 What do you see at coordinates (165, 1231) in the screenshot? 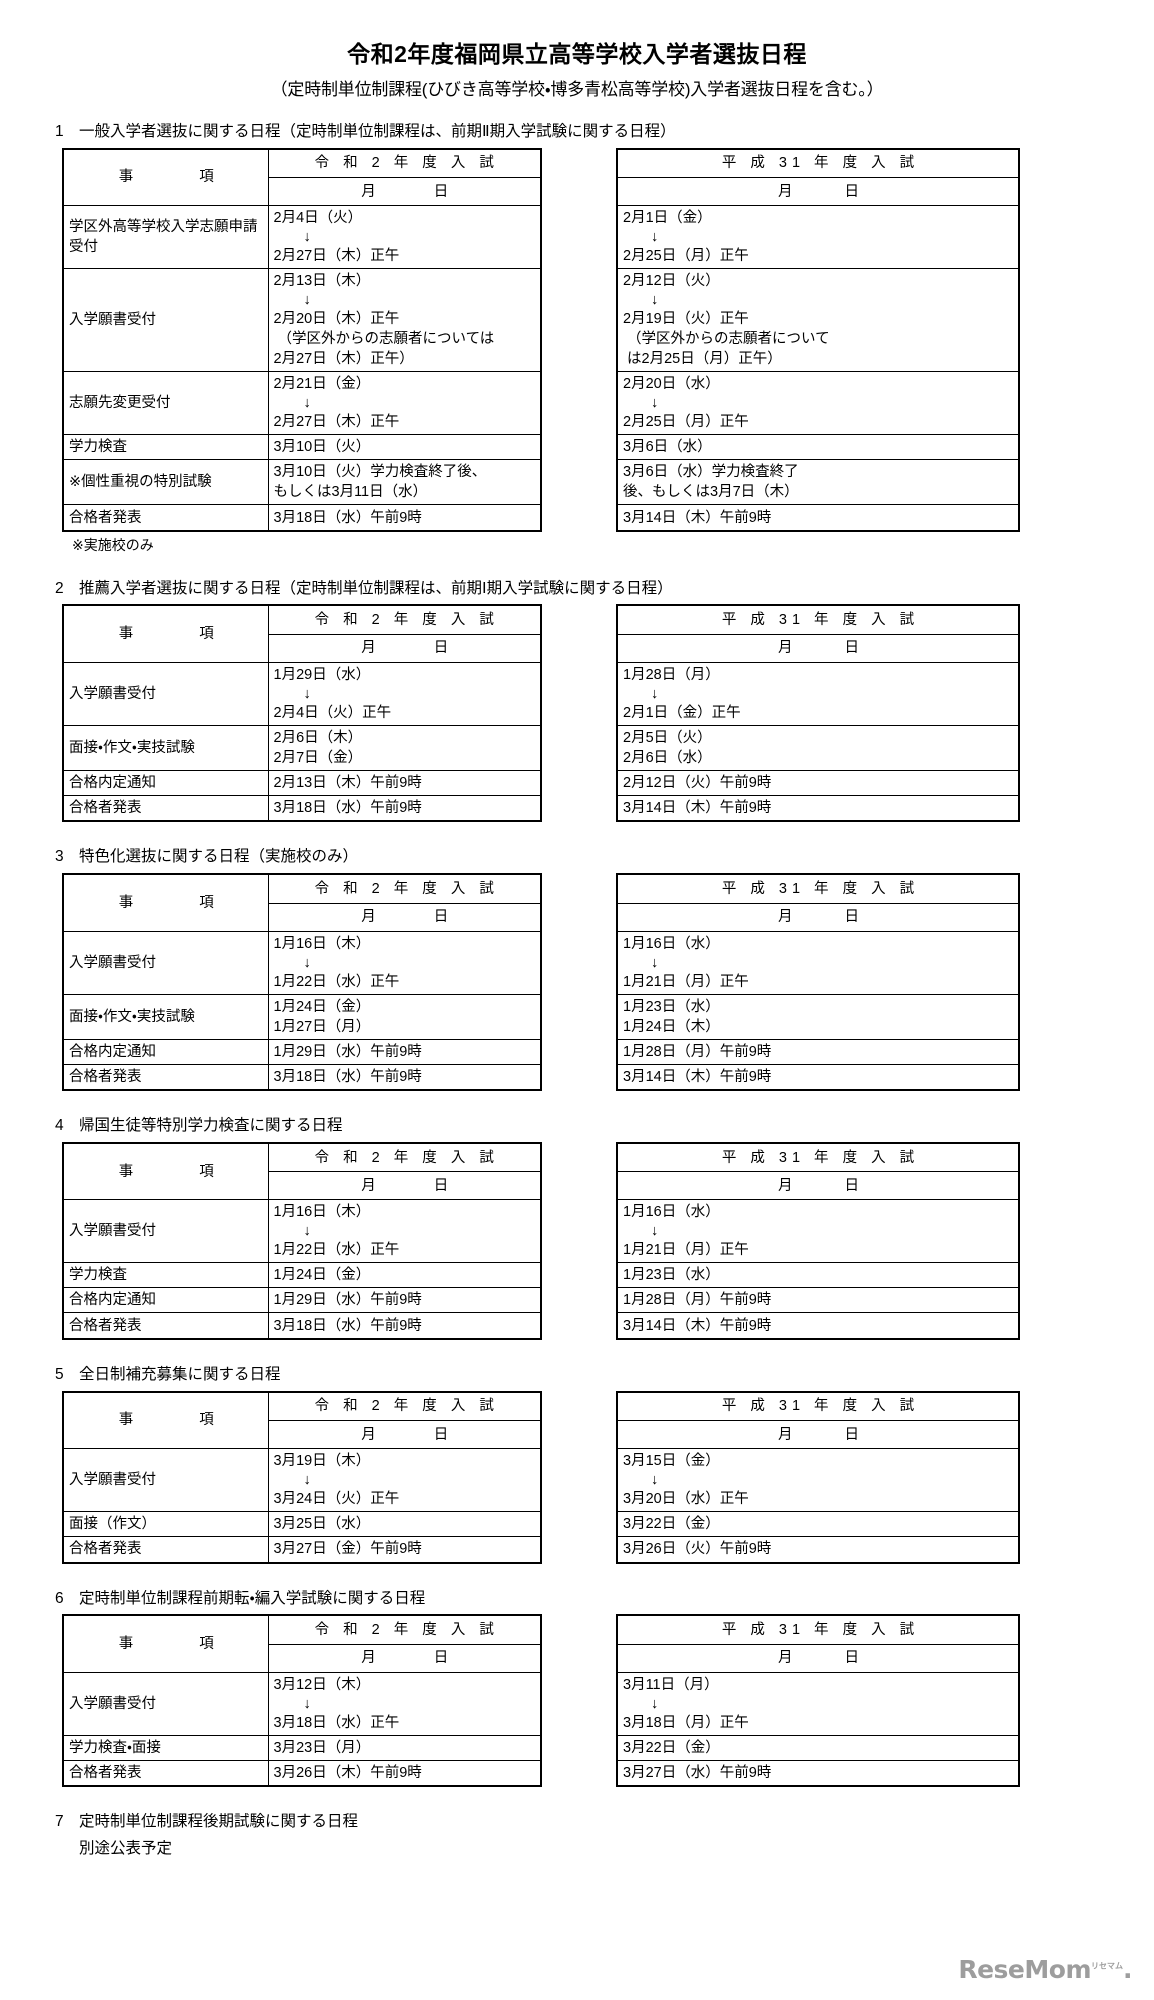
I see `row-item-label: 入学願書受付` at bounding box center [165, 1231].